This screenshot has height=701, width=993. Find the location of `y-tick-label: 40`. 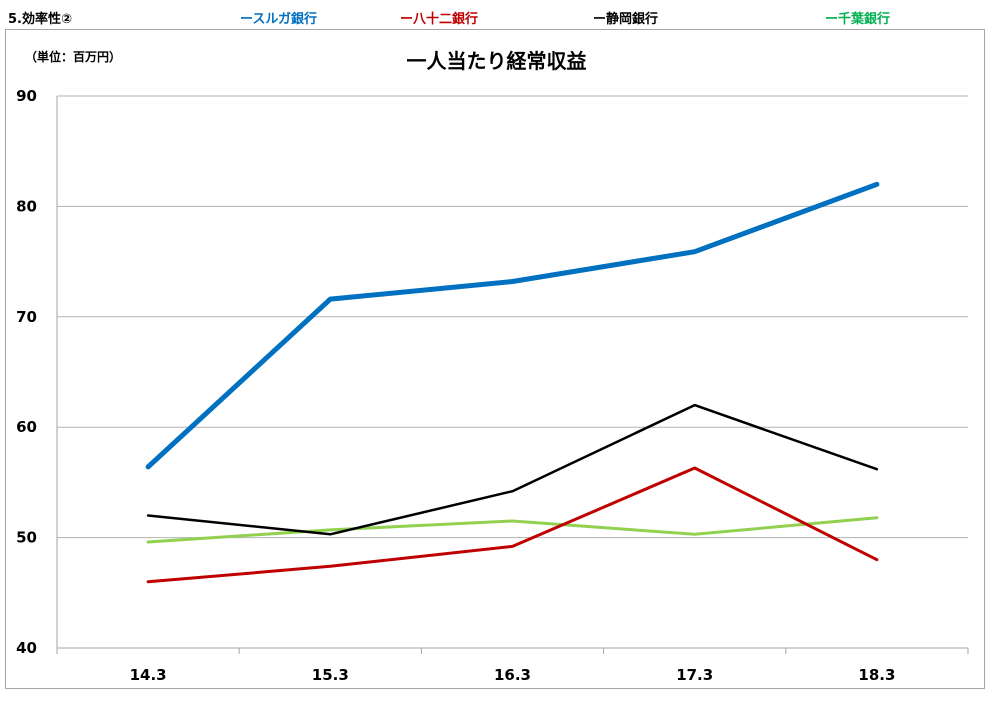

y-tick-label: 40 is located at coordinates (26, 648).